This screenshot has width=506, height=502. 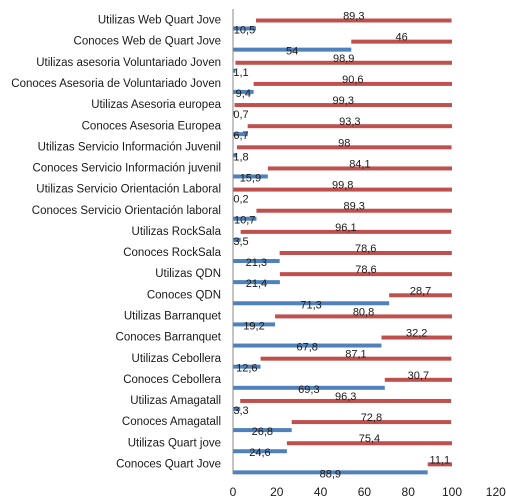 What do you see at coordinates (240, 242) in the screenshot?
I see `data-label-blue: 3,5` at bounding box center [240, 242].